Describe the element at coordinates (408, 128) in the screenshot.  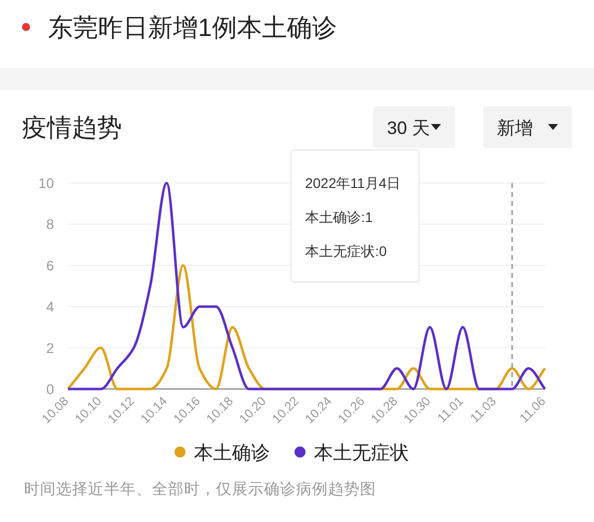
I see `text: 30 天` at that location.